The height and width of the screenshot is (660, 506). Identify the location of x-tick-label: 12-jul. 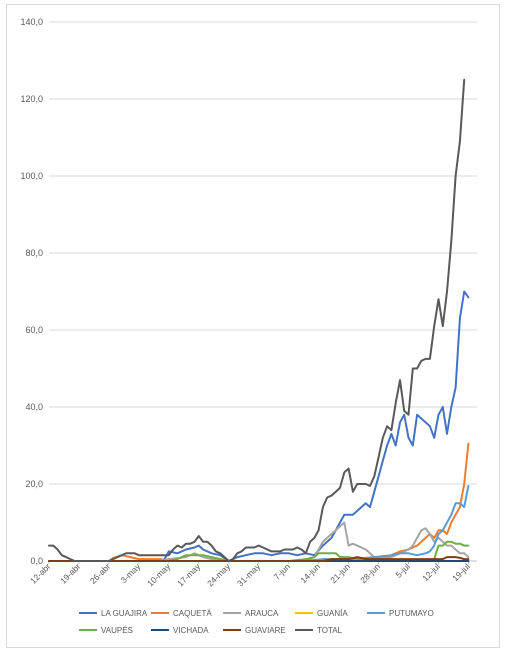
(431, 572).